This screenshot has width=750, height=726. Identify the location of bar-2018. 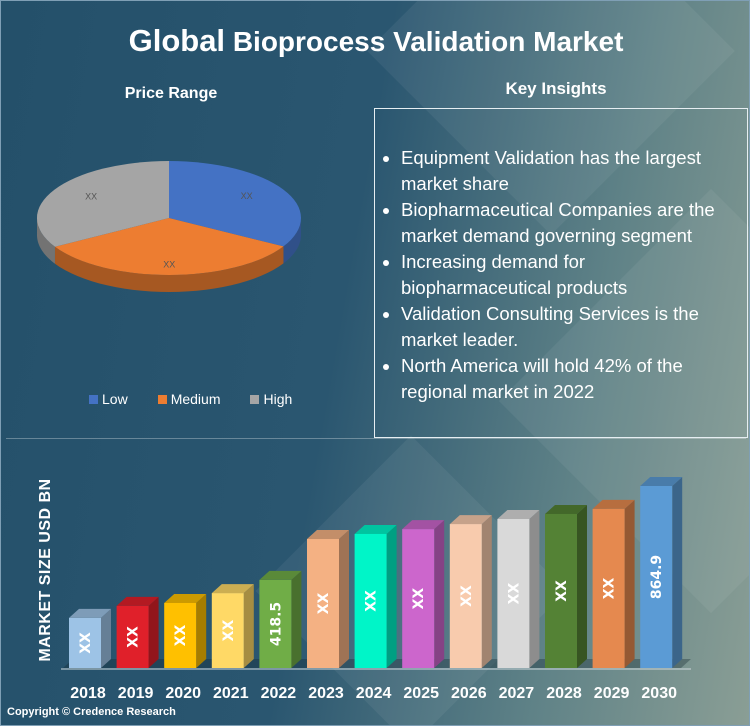
(85, 642).